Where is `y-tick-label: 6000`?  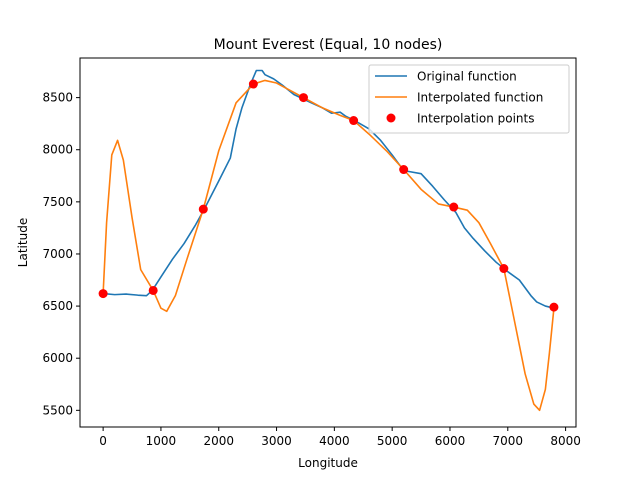 y-tick-label: 6000 is located at coordinates (57, 358).